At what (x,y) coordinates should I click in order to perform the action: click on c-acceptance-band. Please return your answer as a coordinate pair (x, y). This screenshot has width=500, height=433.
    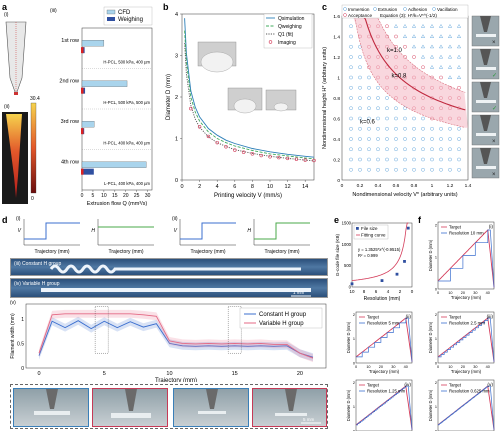
    Looking at the image, I should click on (408, 72).